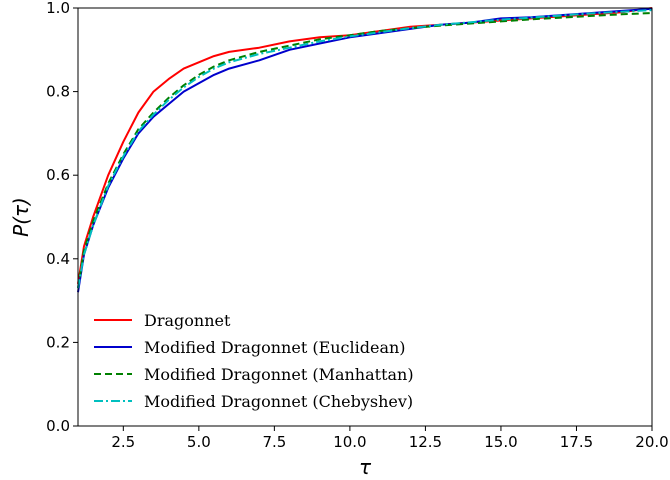  Describe the element at coordinates (365, 467) in the screenshot. I see `x-axis-label: τ` at that location.